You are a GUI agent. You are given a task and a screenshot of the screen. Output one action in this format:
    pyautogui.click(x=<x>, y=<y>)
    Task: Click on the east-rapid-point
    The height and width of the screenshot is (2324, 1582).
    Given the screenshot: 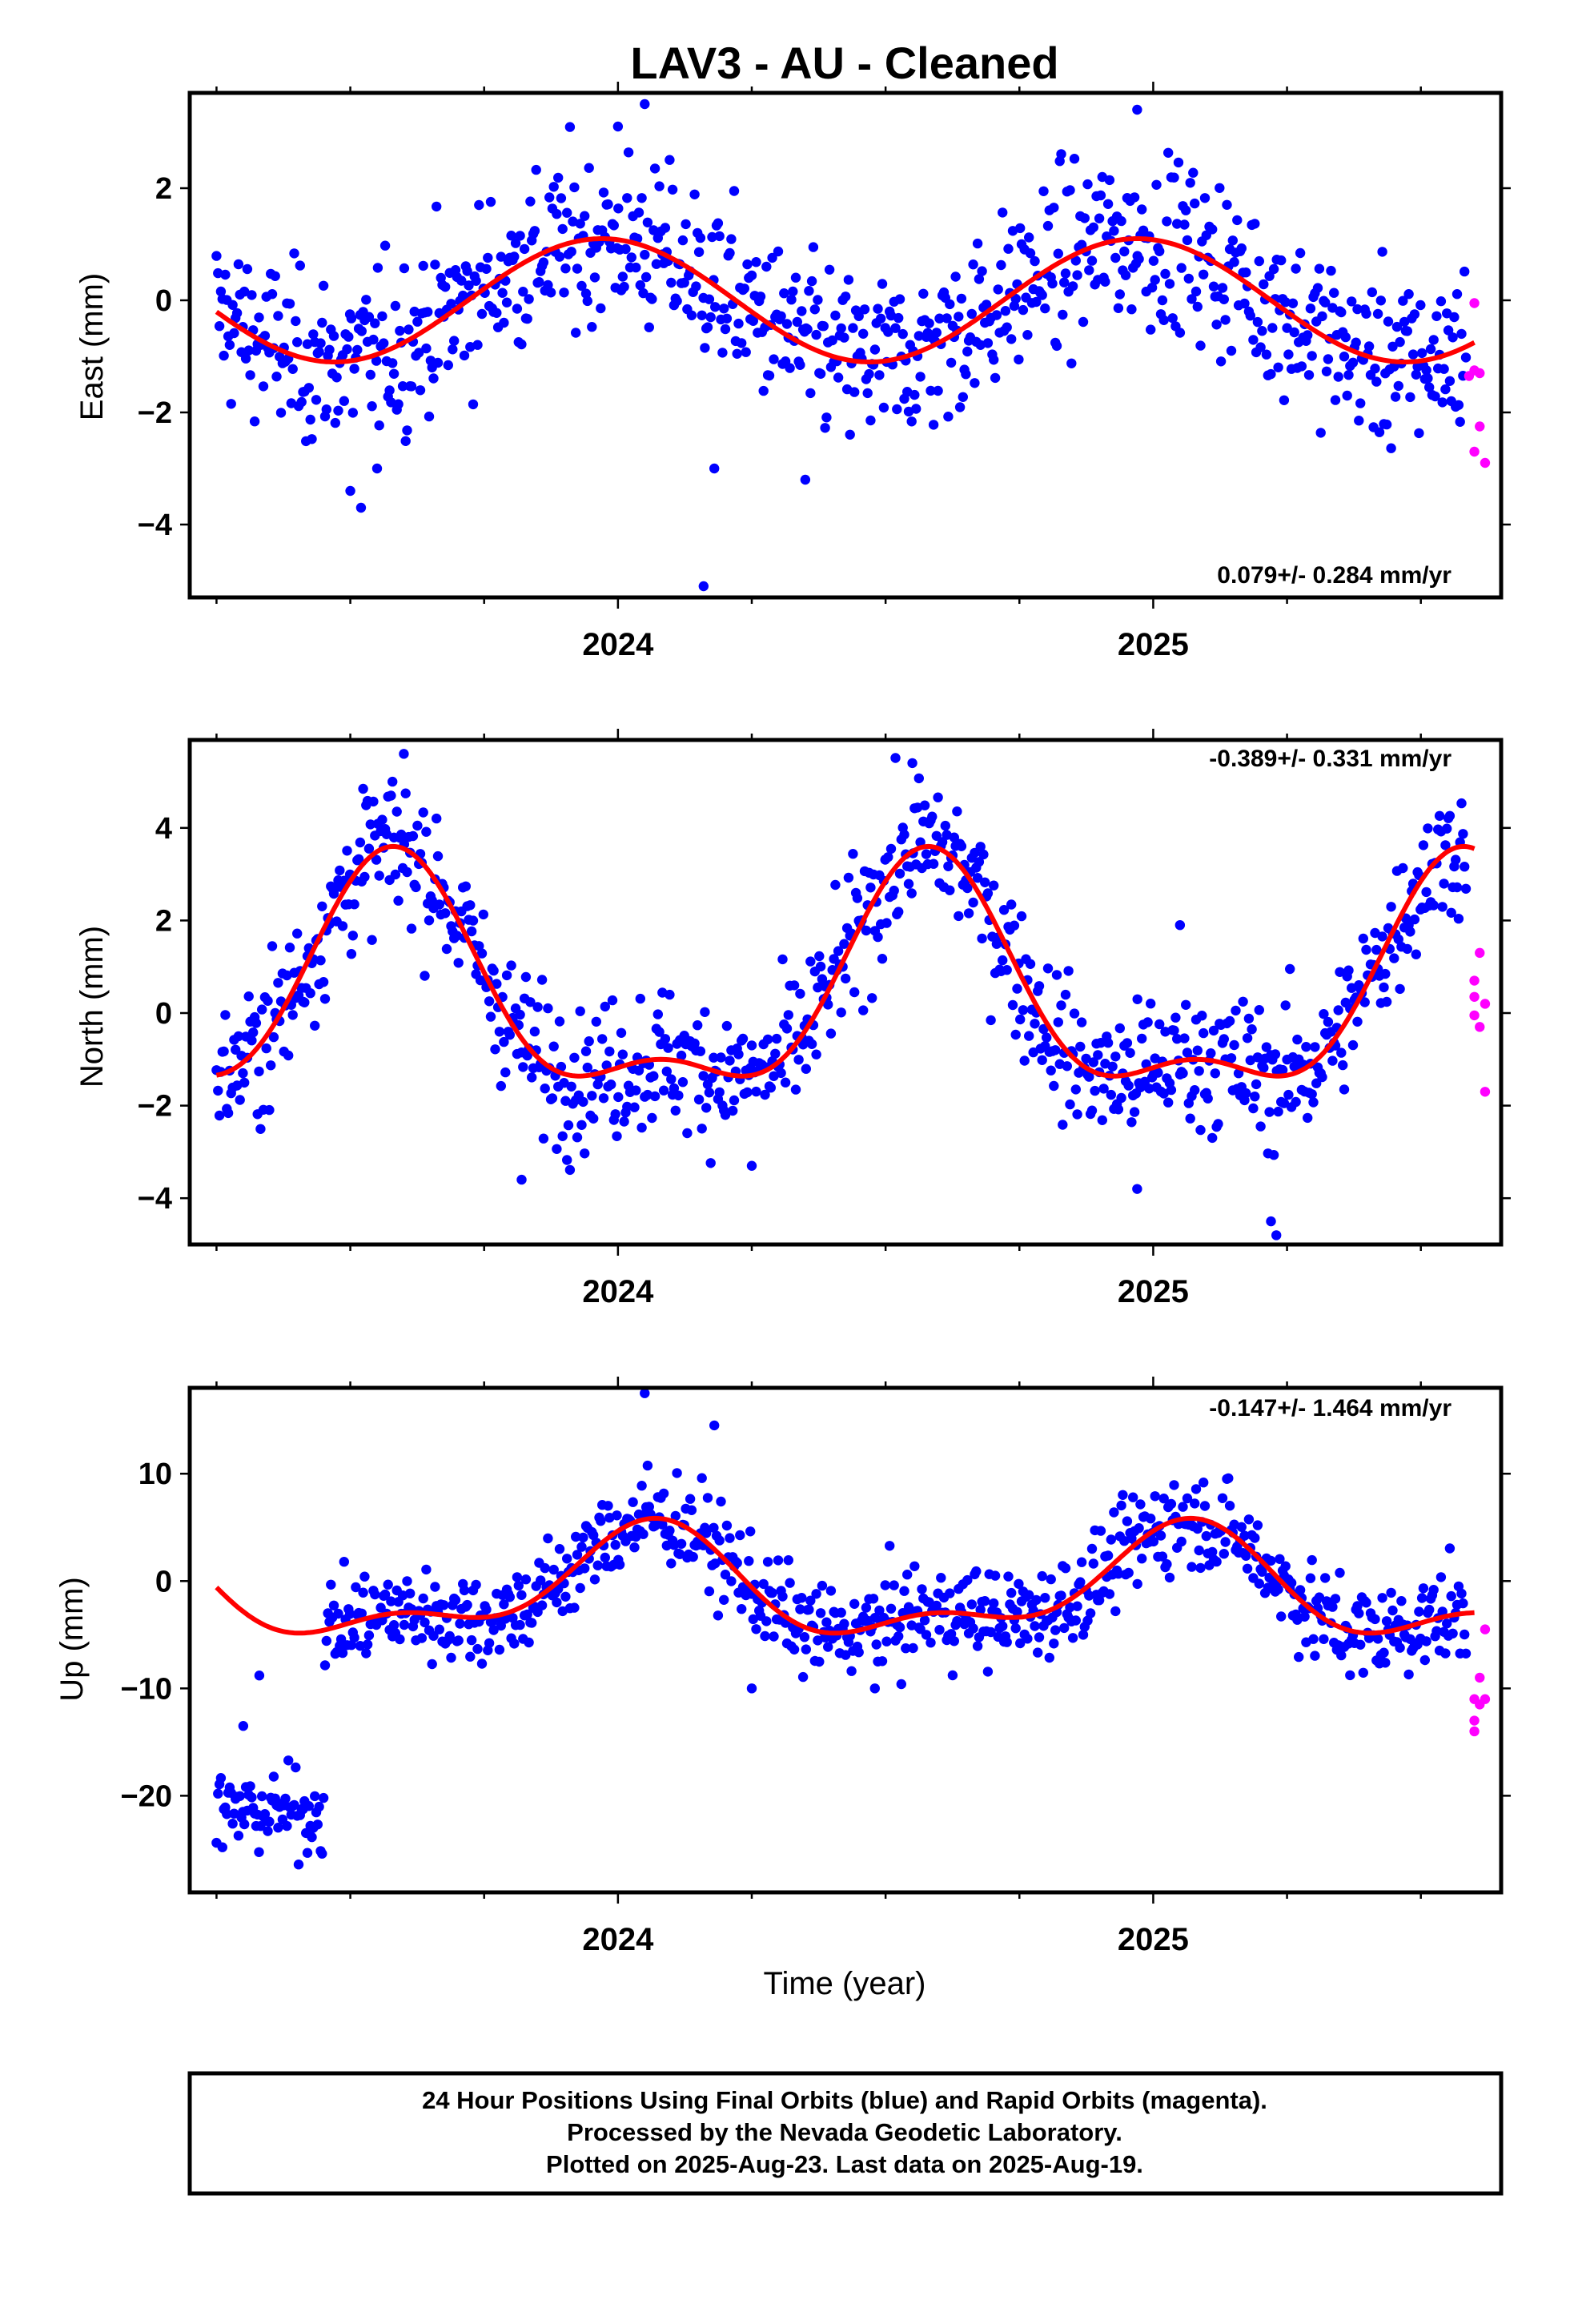 What is the action you would take?
    pyautogui.click(x=1486, y=463)
    